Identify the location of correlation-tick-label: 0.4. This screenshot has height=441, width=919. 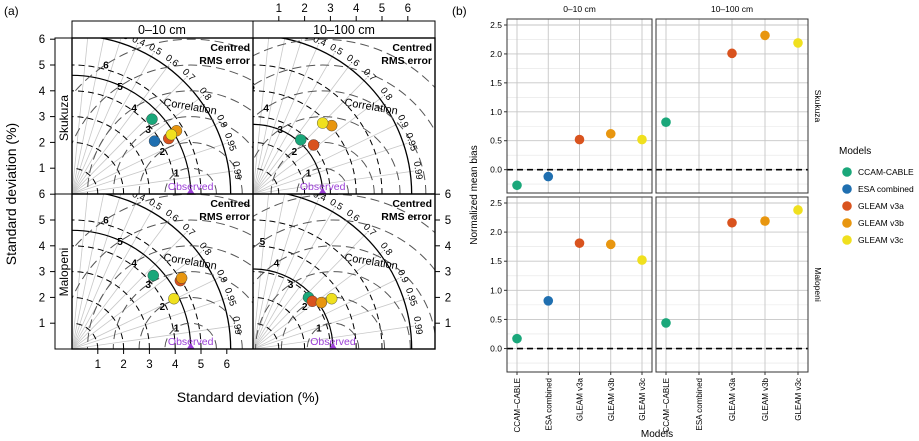
(138, 41).